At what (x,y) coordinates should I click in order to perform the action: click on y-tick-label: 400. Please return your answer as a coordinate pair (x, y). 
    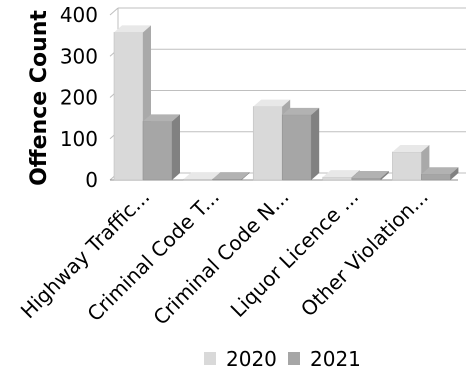
    Looking at the image, I should click on (79, 15).